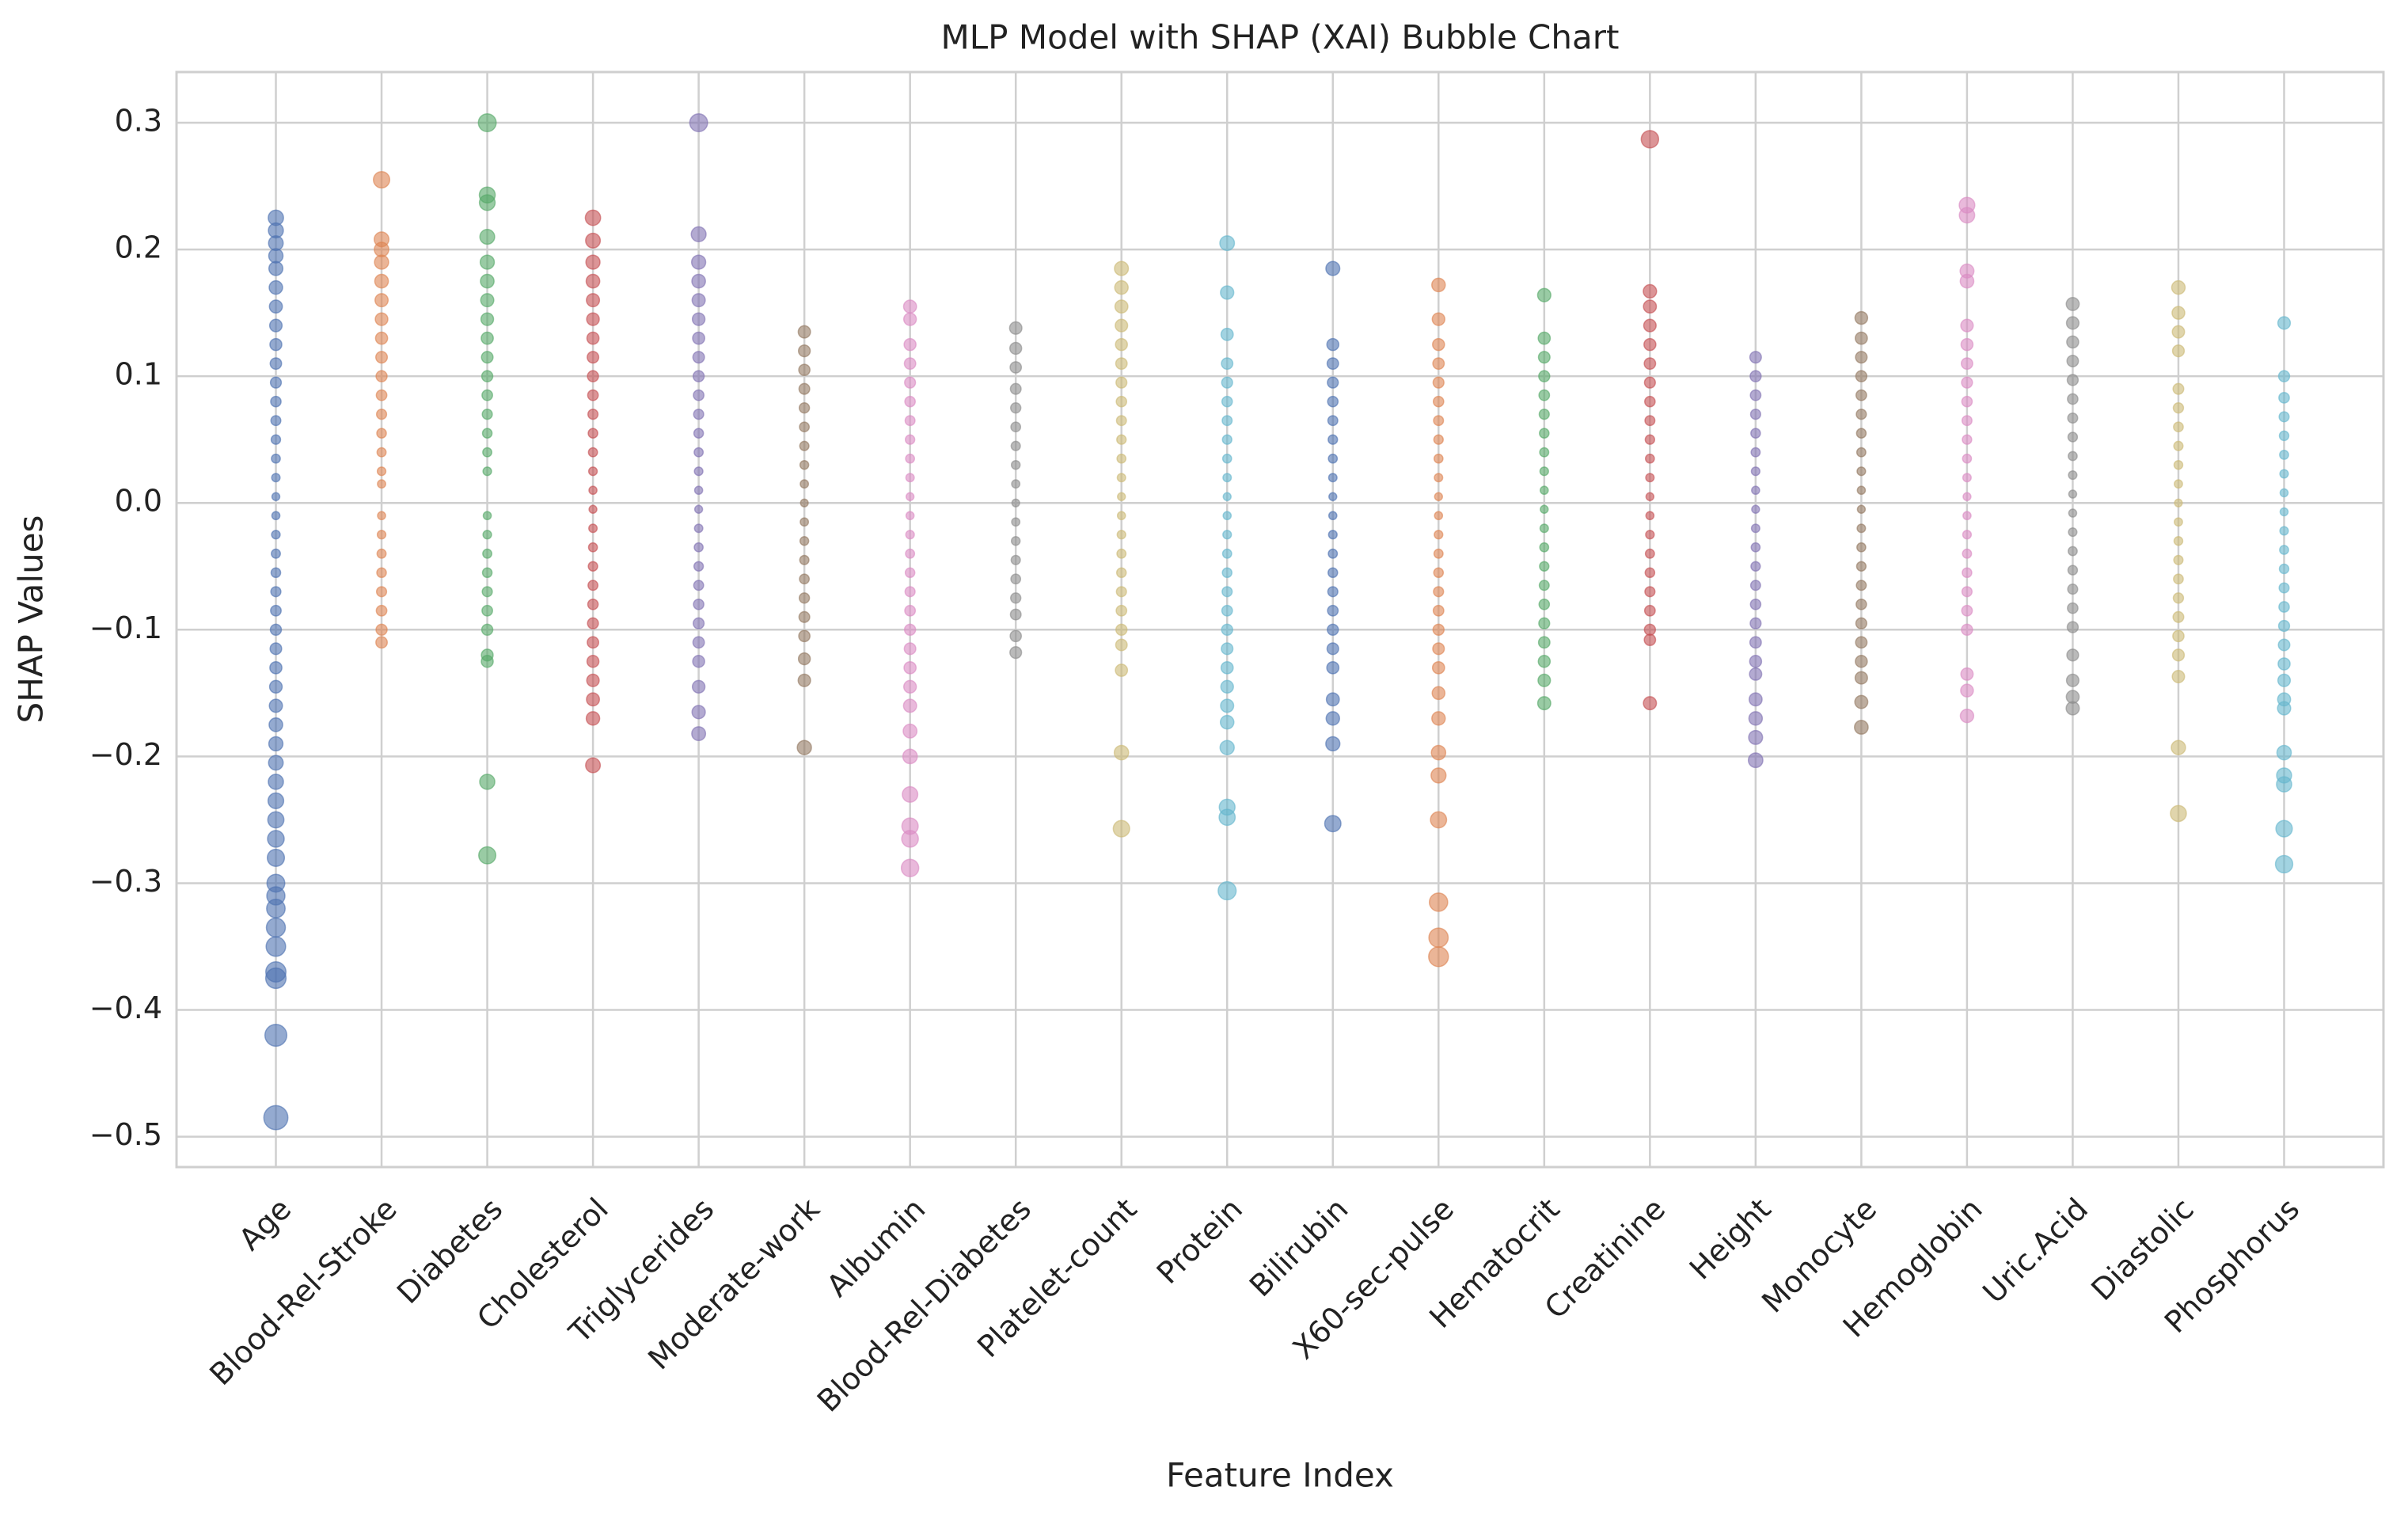 The height and width of the screenshot is (1521, 2408). What do you see at coordinates (126, 881) in the screenshot?
I see `y-tick-label: −0.3` at bounding box center [126, 881].